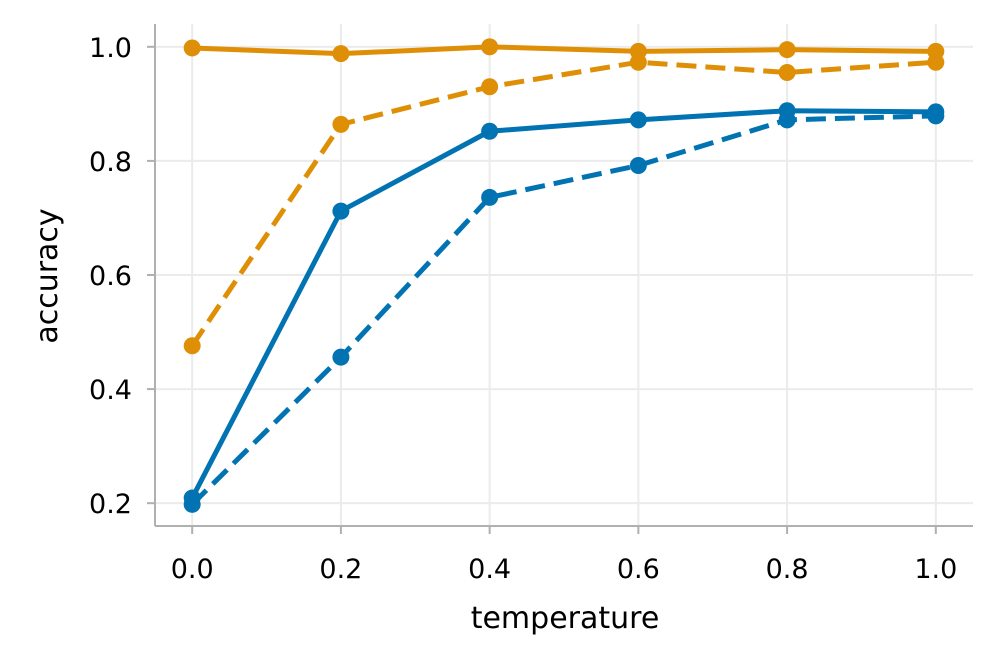 The image size is (998, 662). What do you see at coordinates (110, 162) in the screenshot?
I see `y-tick-label: 0.8` at bounding box center [110, 162].